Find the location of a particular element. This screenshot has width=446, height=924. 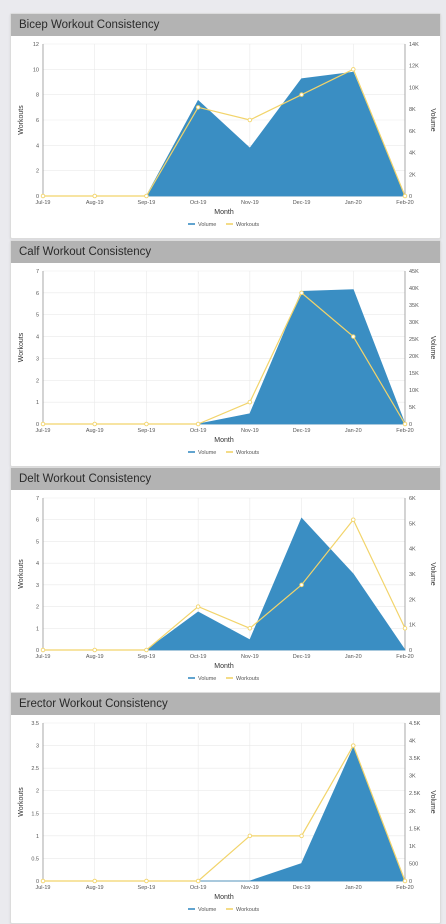

y2-tick-label: 3.5K is located at coordinates (415, 759).